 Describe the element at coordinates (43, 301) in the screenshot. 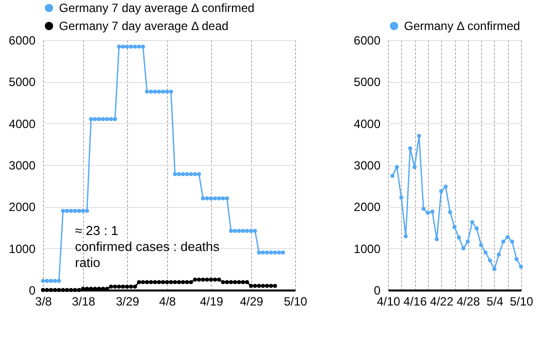

I see `x-tick-label: 3/8` at that location.